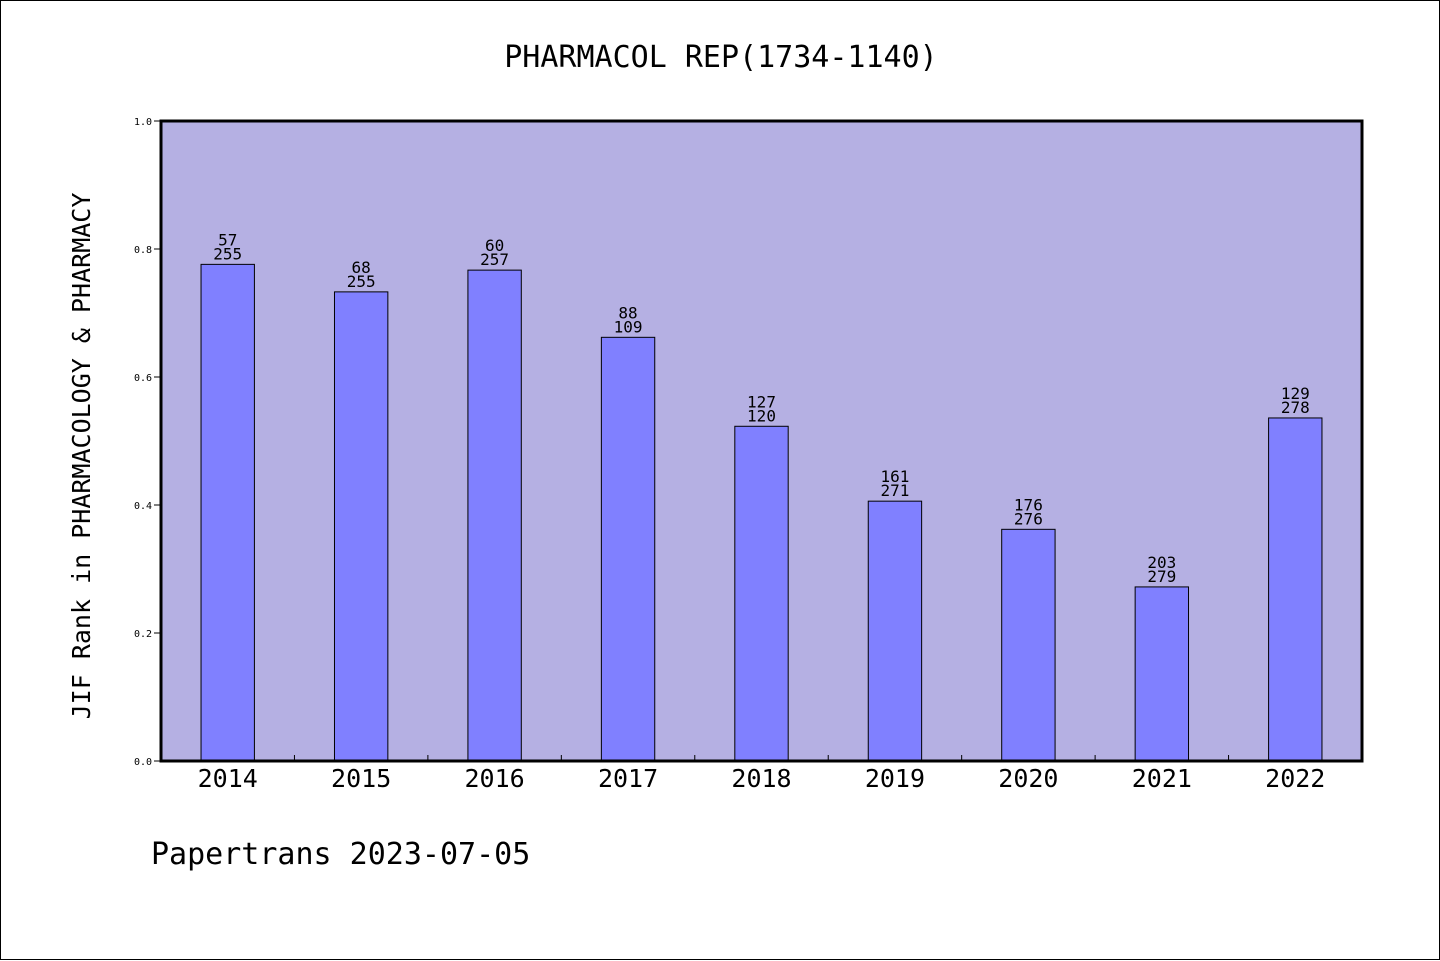  Describe the element at coordinates (494, 259) in the screenshot. I see `bar-label-total: 257` at that location.